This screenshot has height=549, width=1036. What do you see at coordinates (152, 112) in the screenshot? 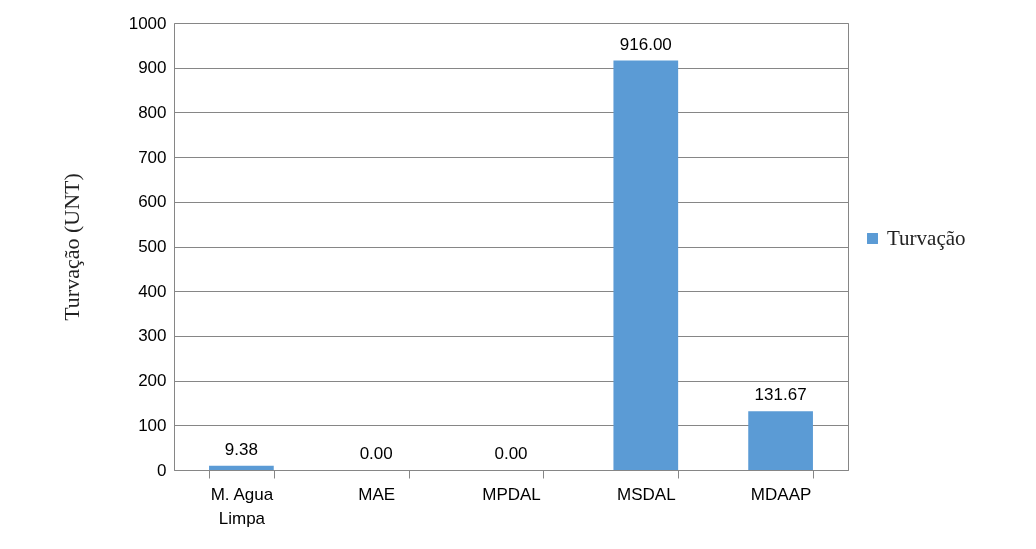
I see `y-tick-label: 800` at bounding box center [152, 112].